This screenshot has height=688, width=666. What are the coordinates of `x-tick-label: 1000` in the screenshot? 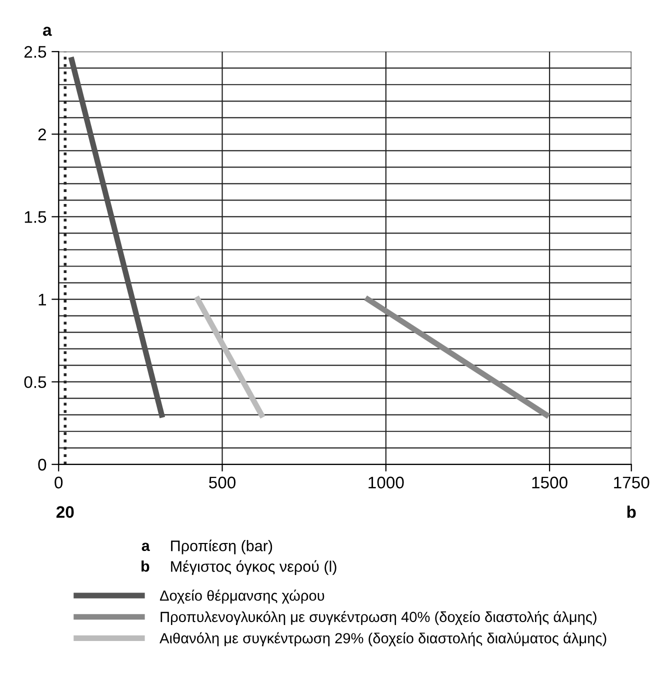 It's located at (386, 482).